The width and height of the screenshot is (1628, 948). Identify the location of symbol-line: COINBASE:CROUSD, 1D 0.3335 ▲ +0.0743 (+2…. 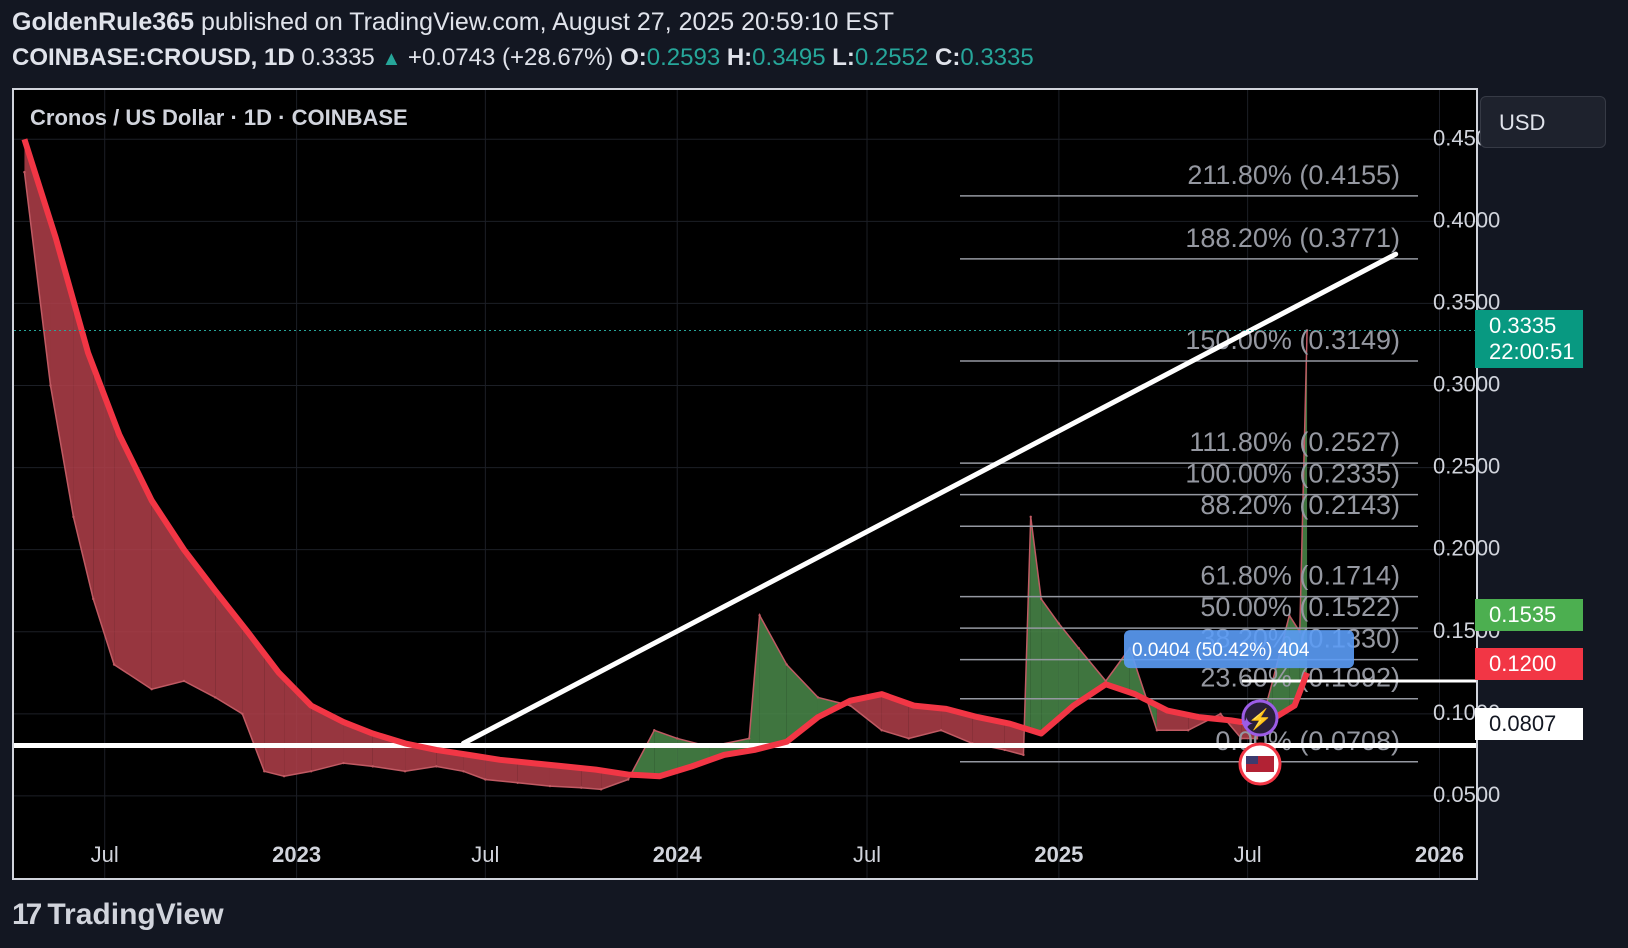
(523, 58).